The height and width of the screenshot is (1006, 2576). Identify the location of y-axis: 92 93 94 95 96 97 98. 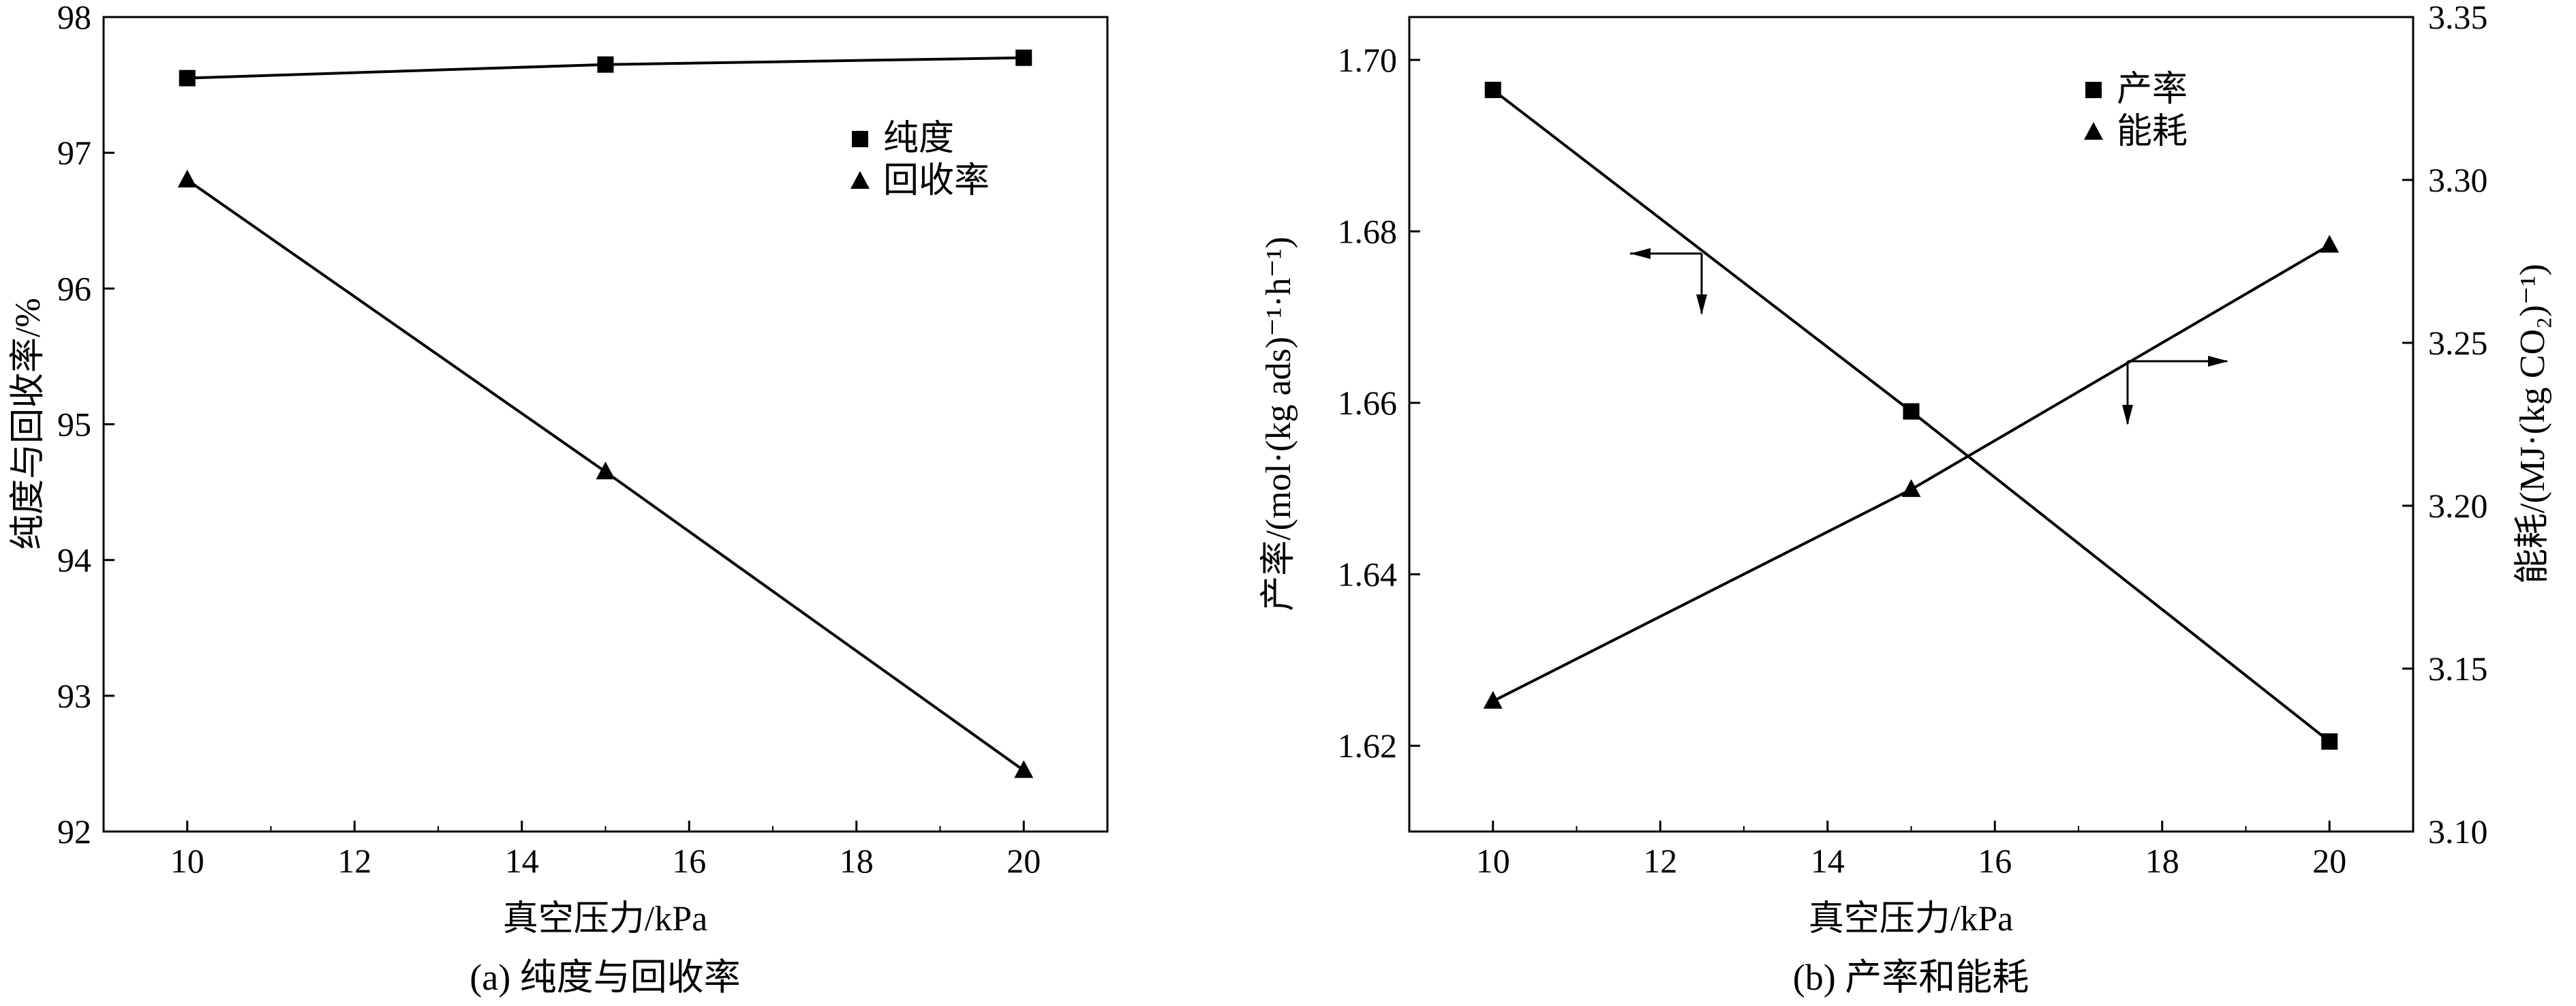
(85, 425).